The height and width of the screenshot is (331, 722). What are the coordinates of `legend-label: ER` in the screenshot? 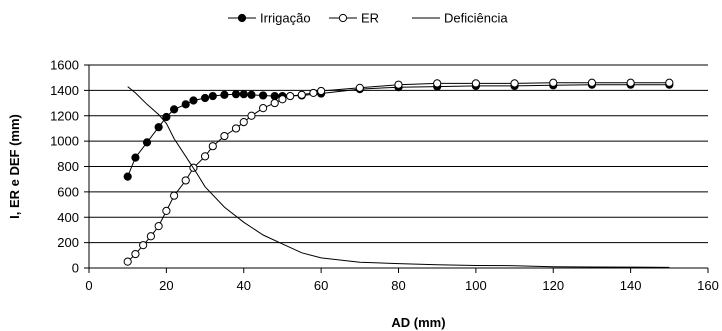 It's located at (370, 18).